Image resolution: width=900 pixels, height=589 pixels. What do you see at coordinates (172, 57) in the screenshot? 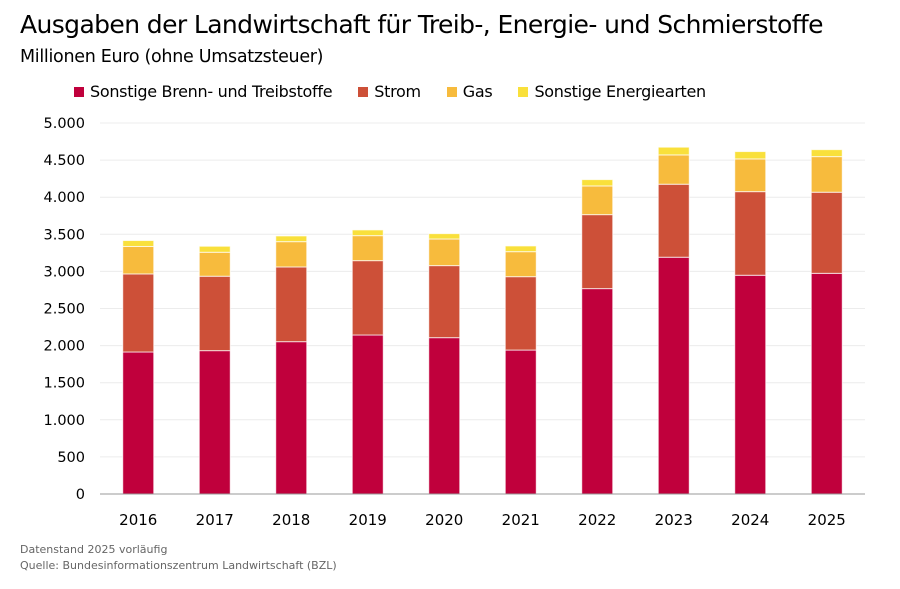
I see `chart-subtitle: Millionen Euro (ohne Umsatzsteuer)` at bounding box center [172, 57].